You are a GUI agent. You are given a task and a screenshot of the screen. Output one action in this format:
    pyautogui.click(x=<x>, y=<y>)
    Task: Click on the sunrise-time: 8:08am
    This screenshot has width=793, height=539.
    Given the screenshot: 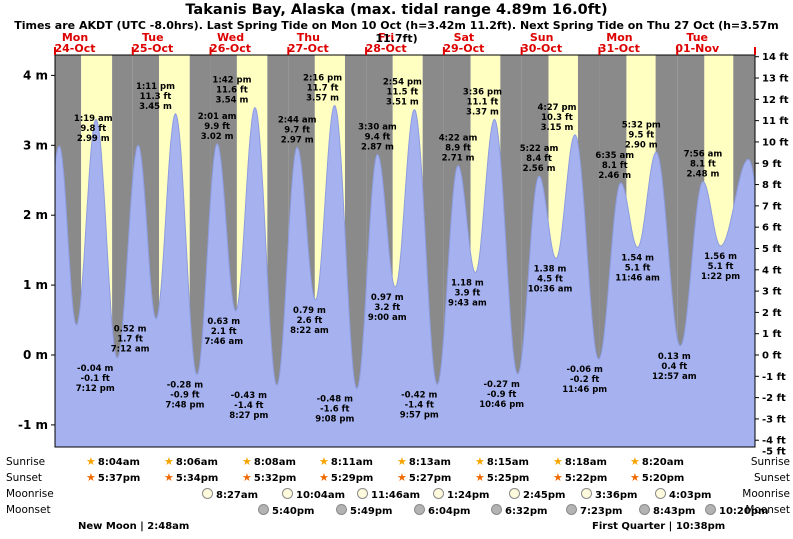 What is the action you would take?
    pyautogui.click(x=274, y=462)
    